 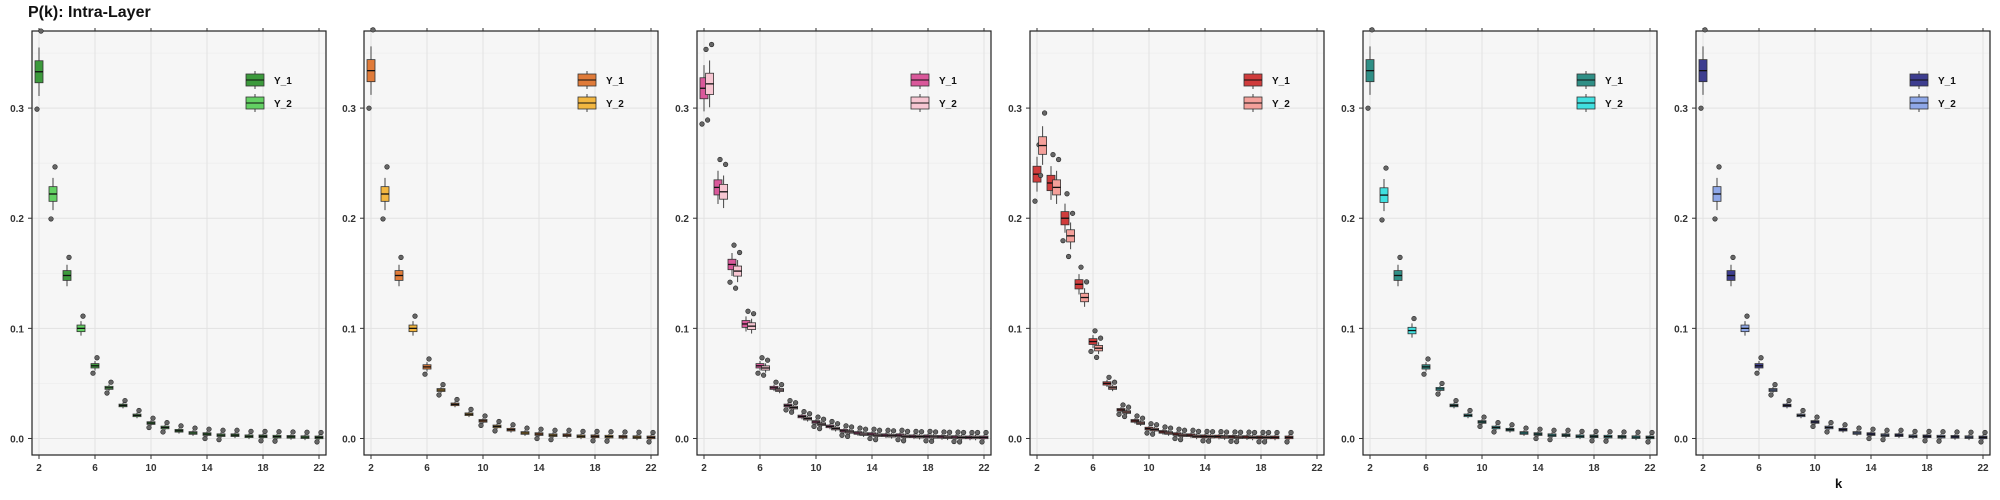 What do you see at coordinates (67, 270) in the screenshot?
I see `box-y-1-k1` at bounding box center [67, 270].